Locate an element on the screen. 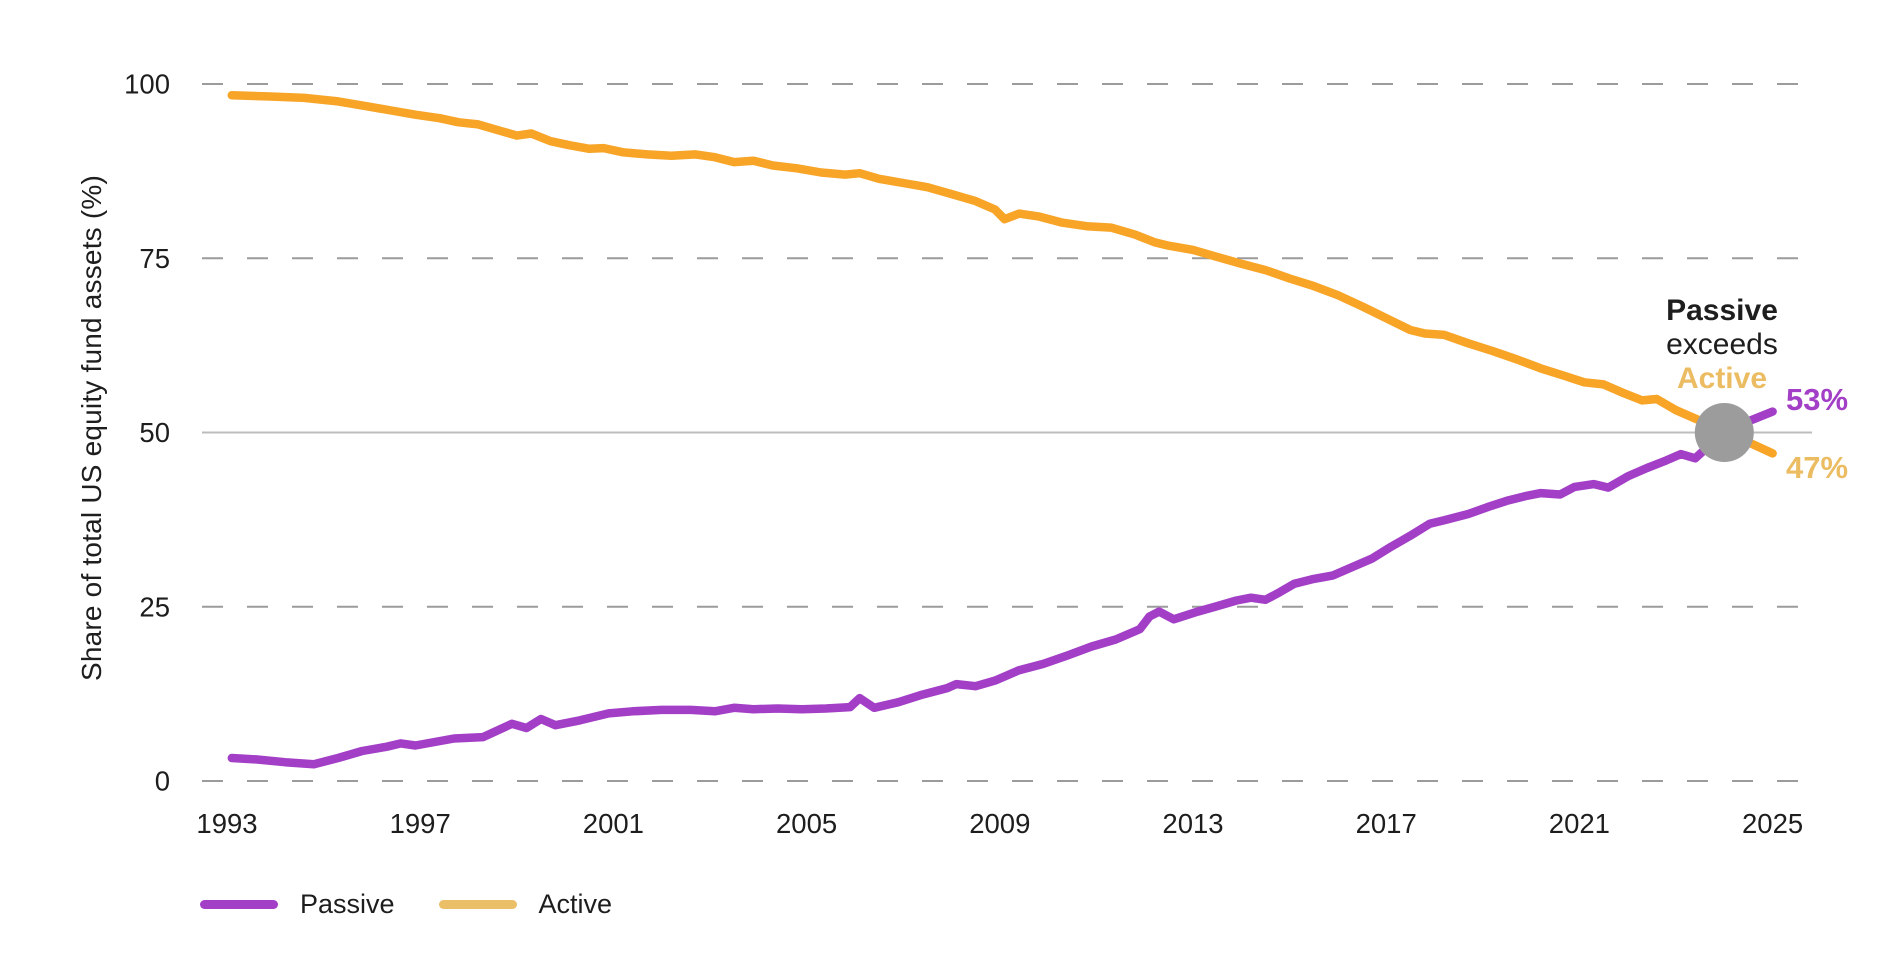 Image resolution: width=1884 pixels, height=957 pixels. x-tick-label: 2005 is located at coordinates (806, 823).